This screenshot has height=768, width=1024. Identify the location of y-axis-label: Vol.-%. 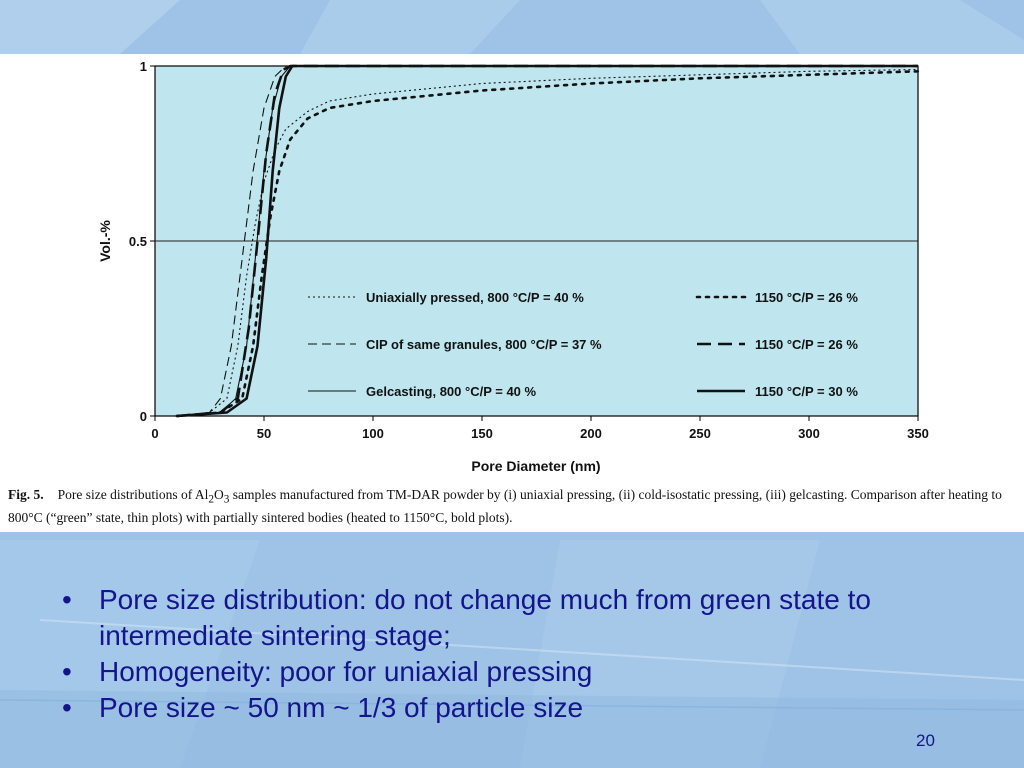
(105, 241).